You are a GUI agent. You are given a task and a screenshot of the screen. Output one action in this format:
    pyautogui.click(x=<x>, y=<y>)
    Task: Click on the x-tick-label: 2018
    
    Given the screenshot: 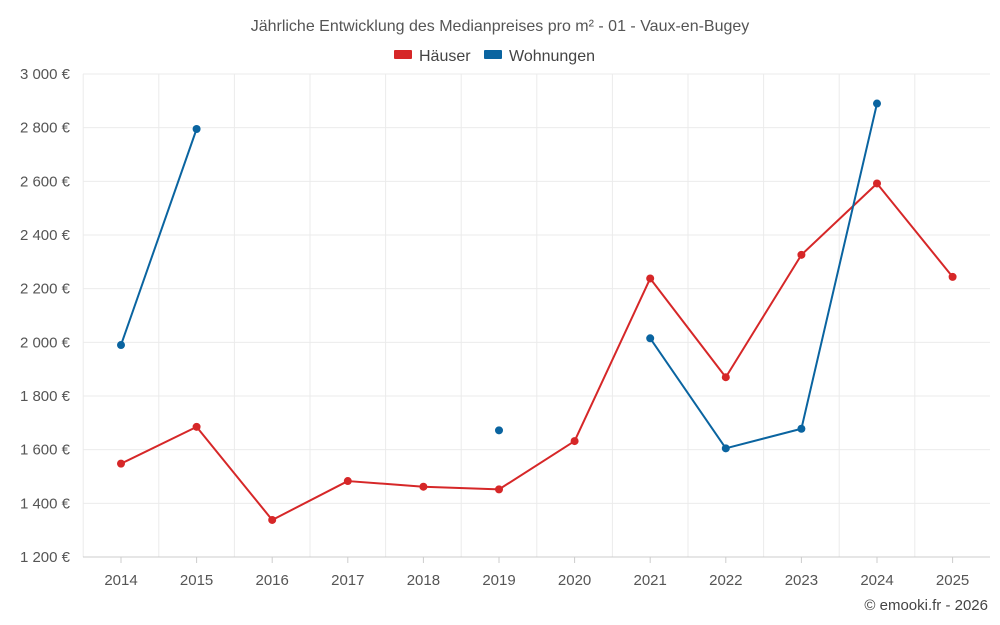 What is the action you would take?
    pyautogui.click(x=423, y=580)
    